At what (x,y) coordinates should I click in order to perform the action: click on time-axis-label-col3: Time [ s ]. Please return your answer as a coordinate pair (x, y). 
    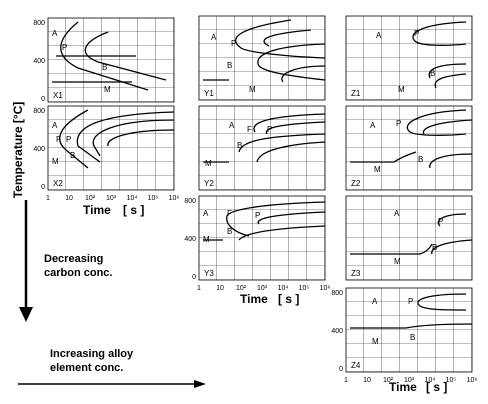
    Looking at the image, I should click on (418, 387).